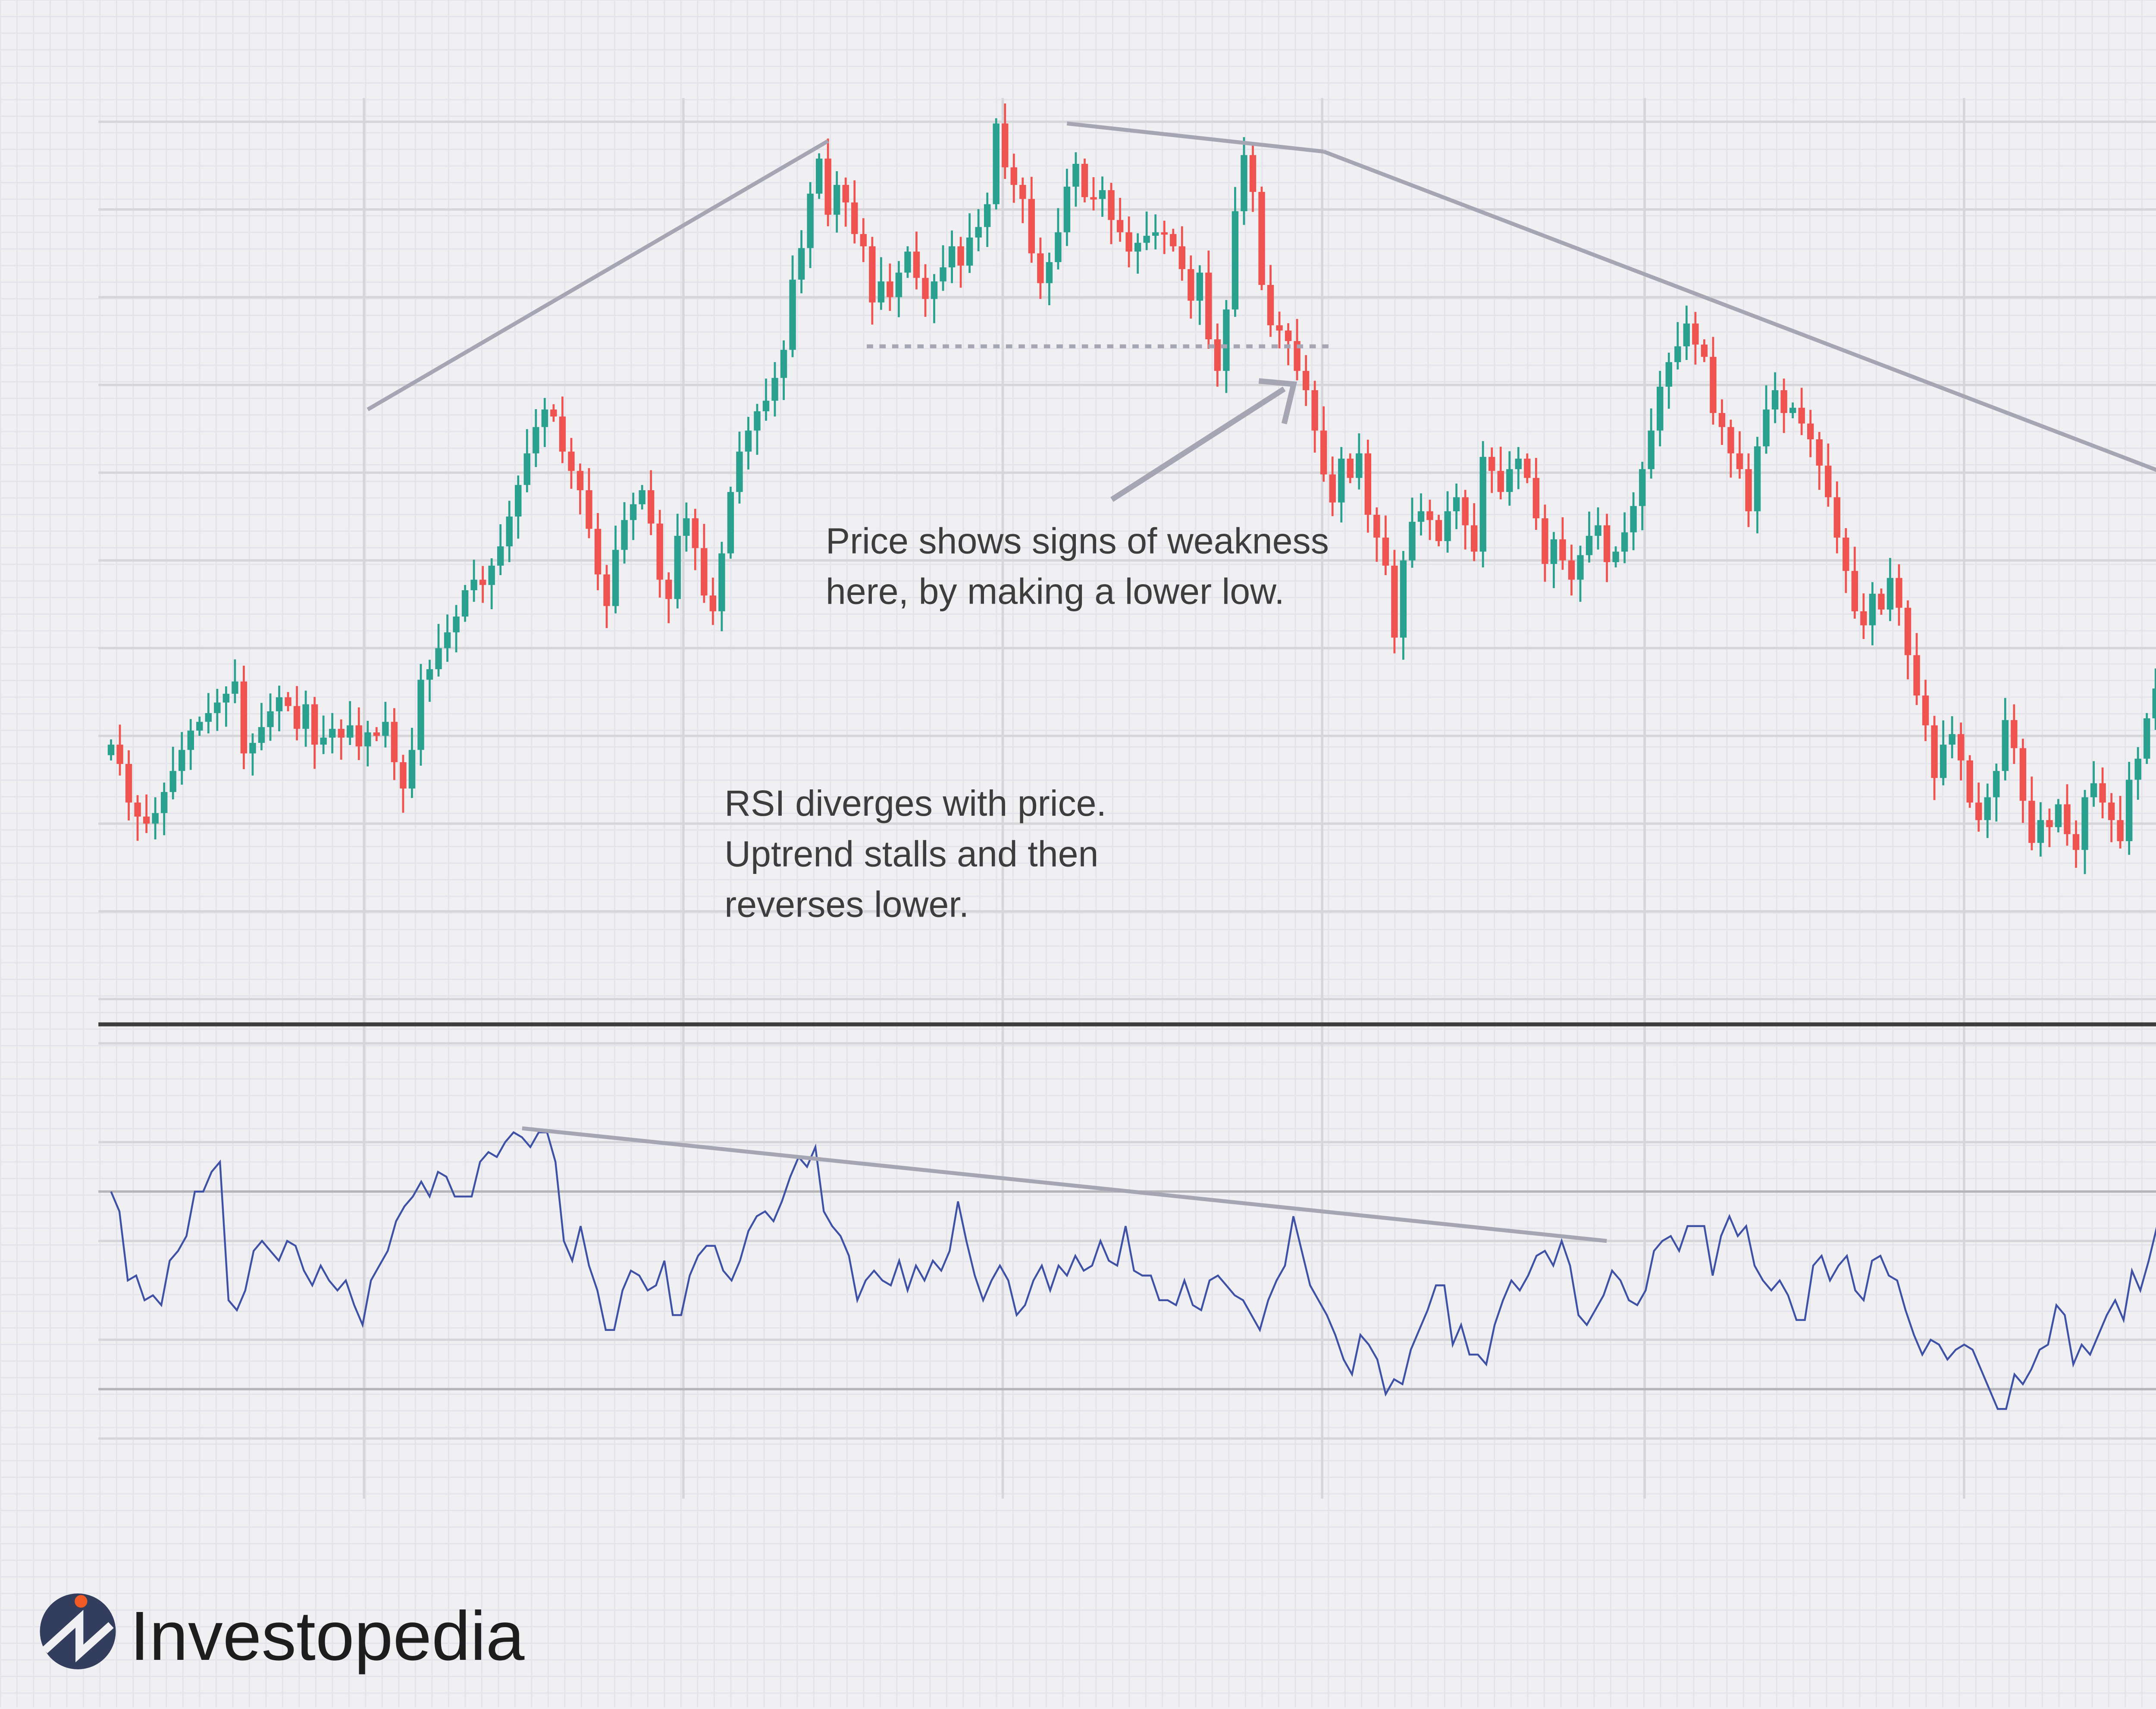  I want to click on investopedia-logo: Investopedia, so click(282, 1634).